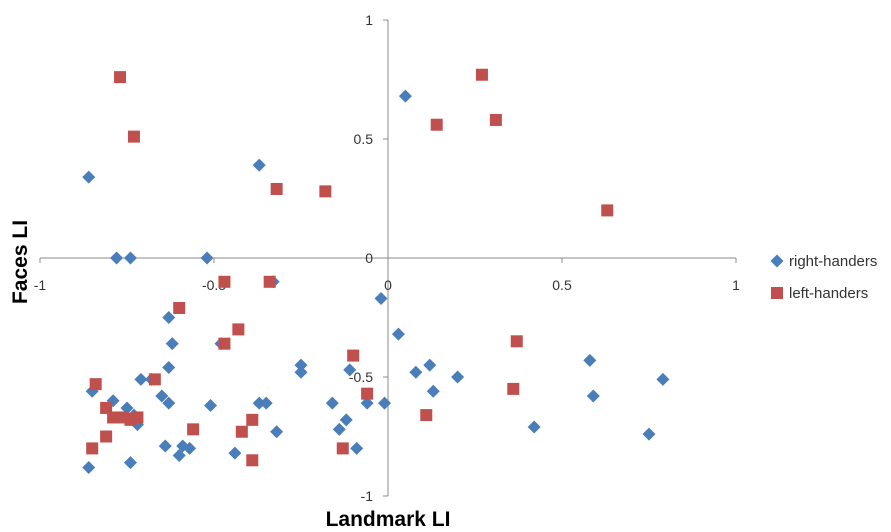  I want to click on legend-item-right-handers: right-handers, so click(823, 261).